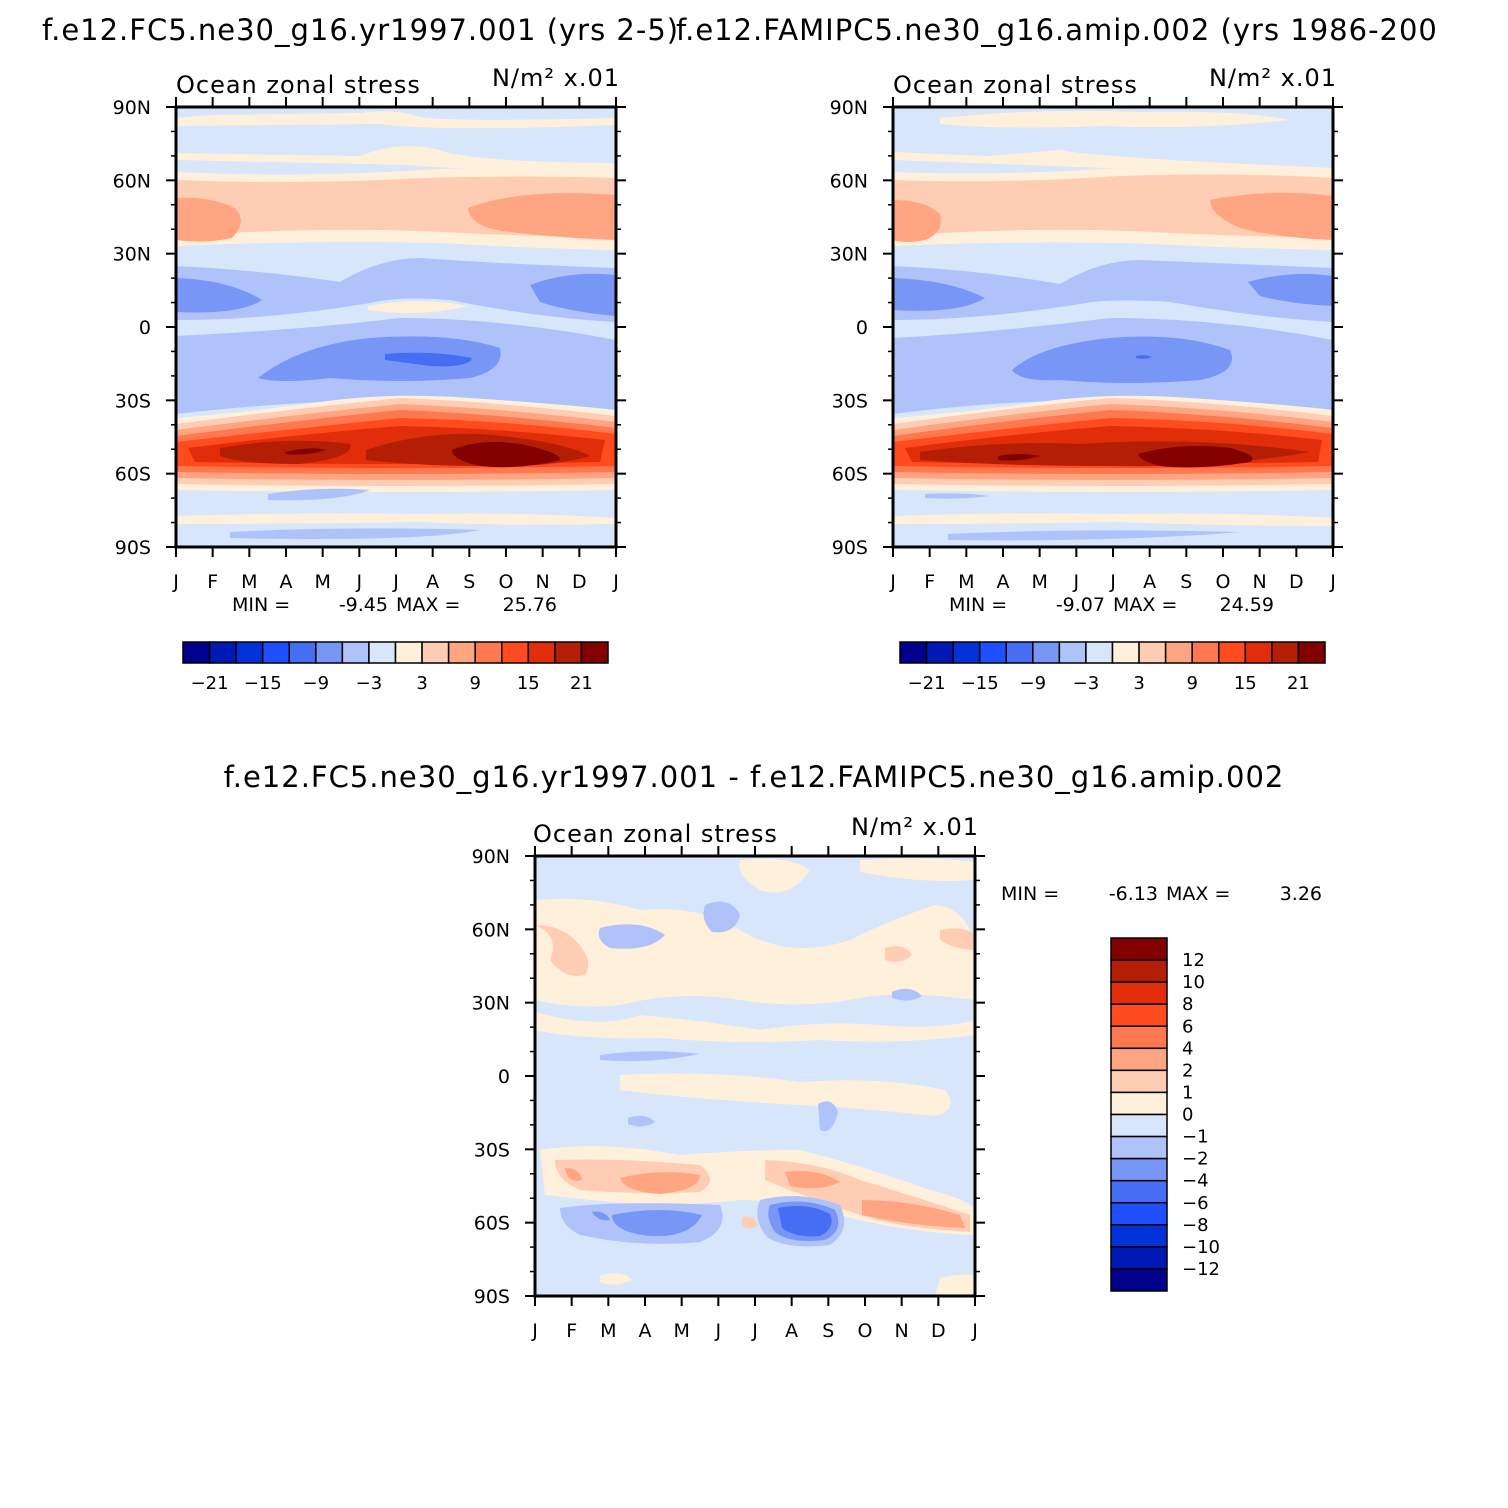 This screenshot has width=1508, height=1508. What do you see at coordinates (917, 221) in the screenshot?
I see `panel2-fill-nh-westerlies-jan` at bounding box center [917, 221].